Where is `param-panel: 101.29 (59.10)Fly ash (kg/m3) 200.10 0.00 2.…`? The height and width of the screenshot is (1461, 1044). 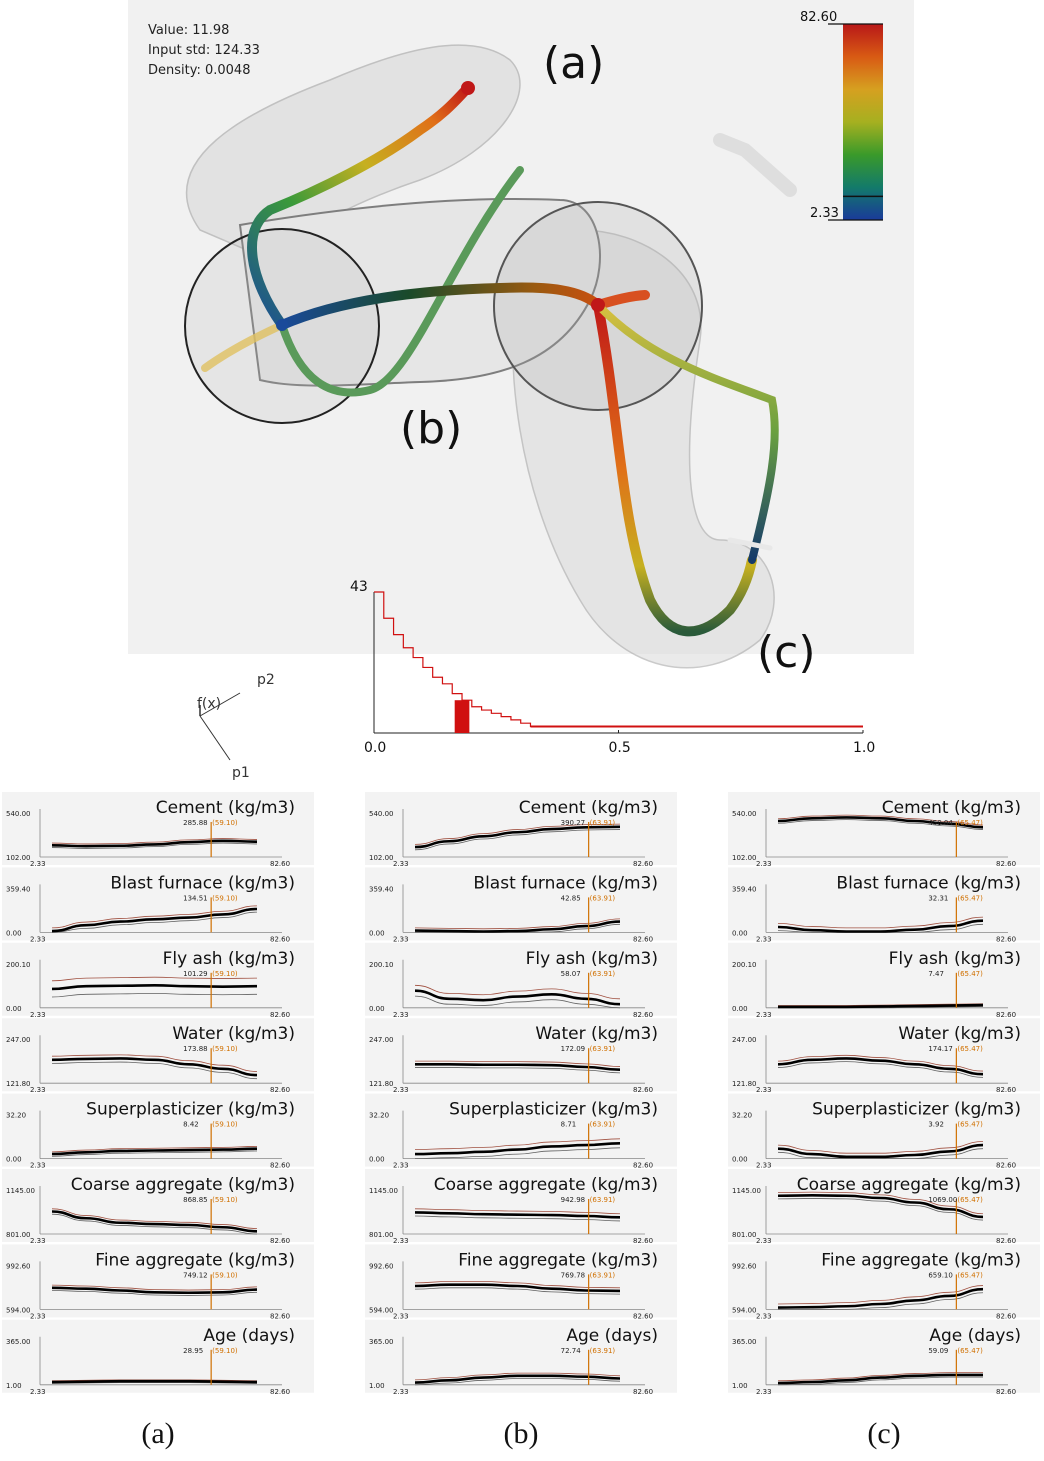 param-panel: 101.29 (59.10)Fly ash (kg/m3) 200.10 0.00 2.… is located at coordinates (158, 980).